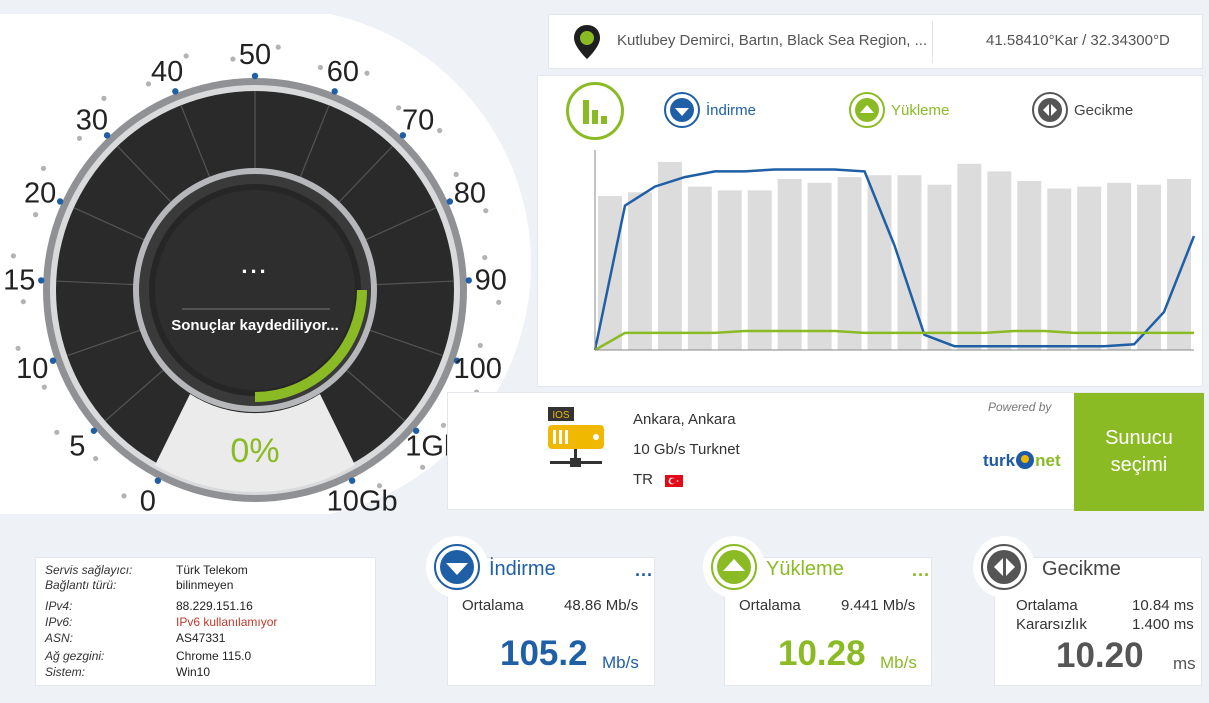  What do you see at coordinates (867, 110) in the screenshot?
I see `upload-arrow-icon` at bounding box center [867, 110].